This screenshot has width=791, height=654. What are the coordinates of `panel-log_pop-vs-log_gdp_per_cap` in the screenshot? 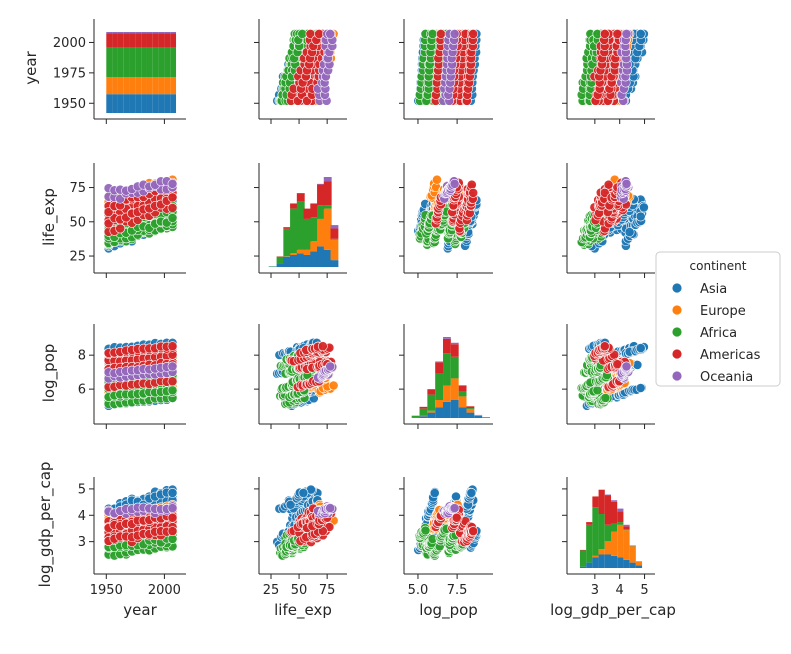 It's located at (610, 374).